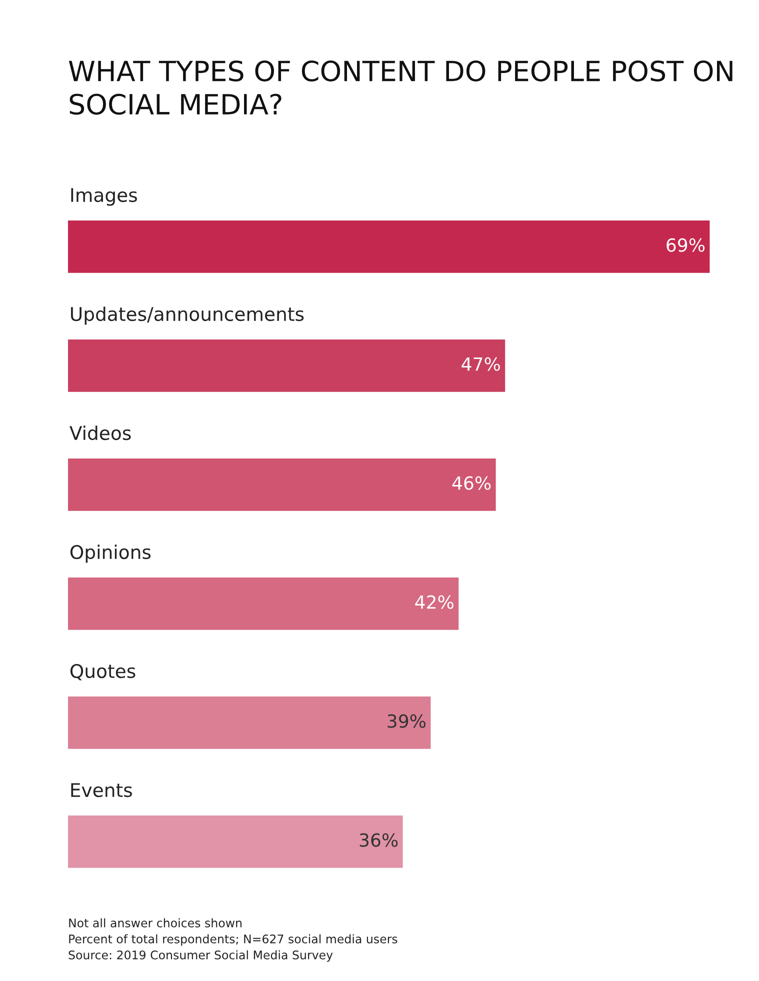  What do you see at coordinates (110, 553) in the screenshot?
I see `y-tick-label: Opinions` at bounding box center [110, 553].